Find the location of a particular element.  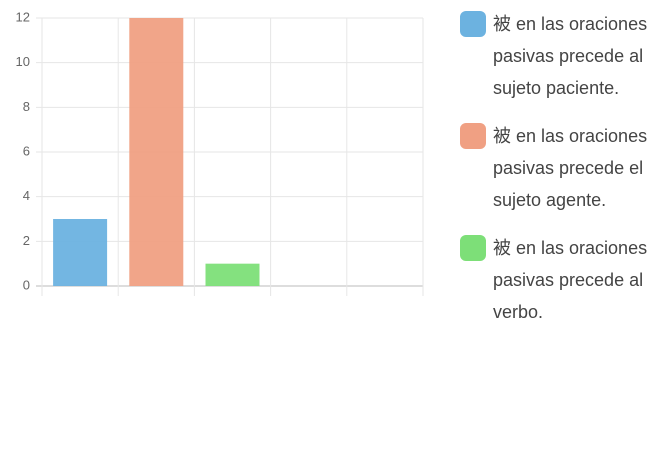

y-tick-label: 0 is located at coordinates (26, 284).